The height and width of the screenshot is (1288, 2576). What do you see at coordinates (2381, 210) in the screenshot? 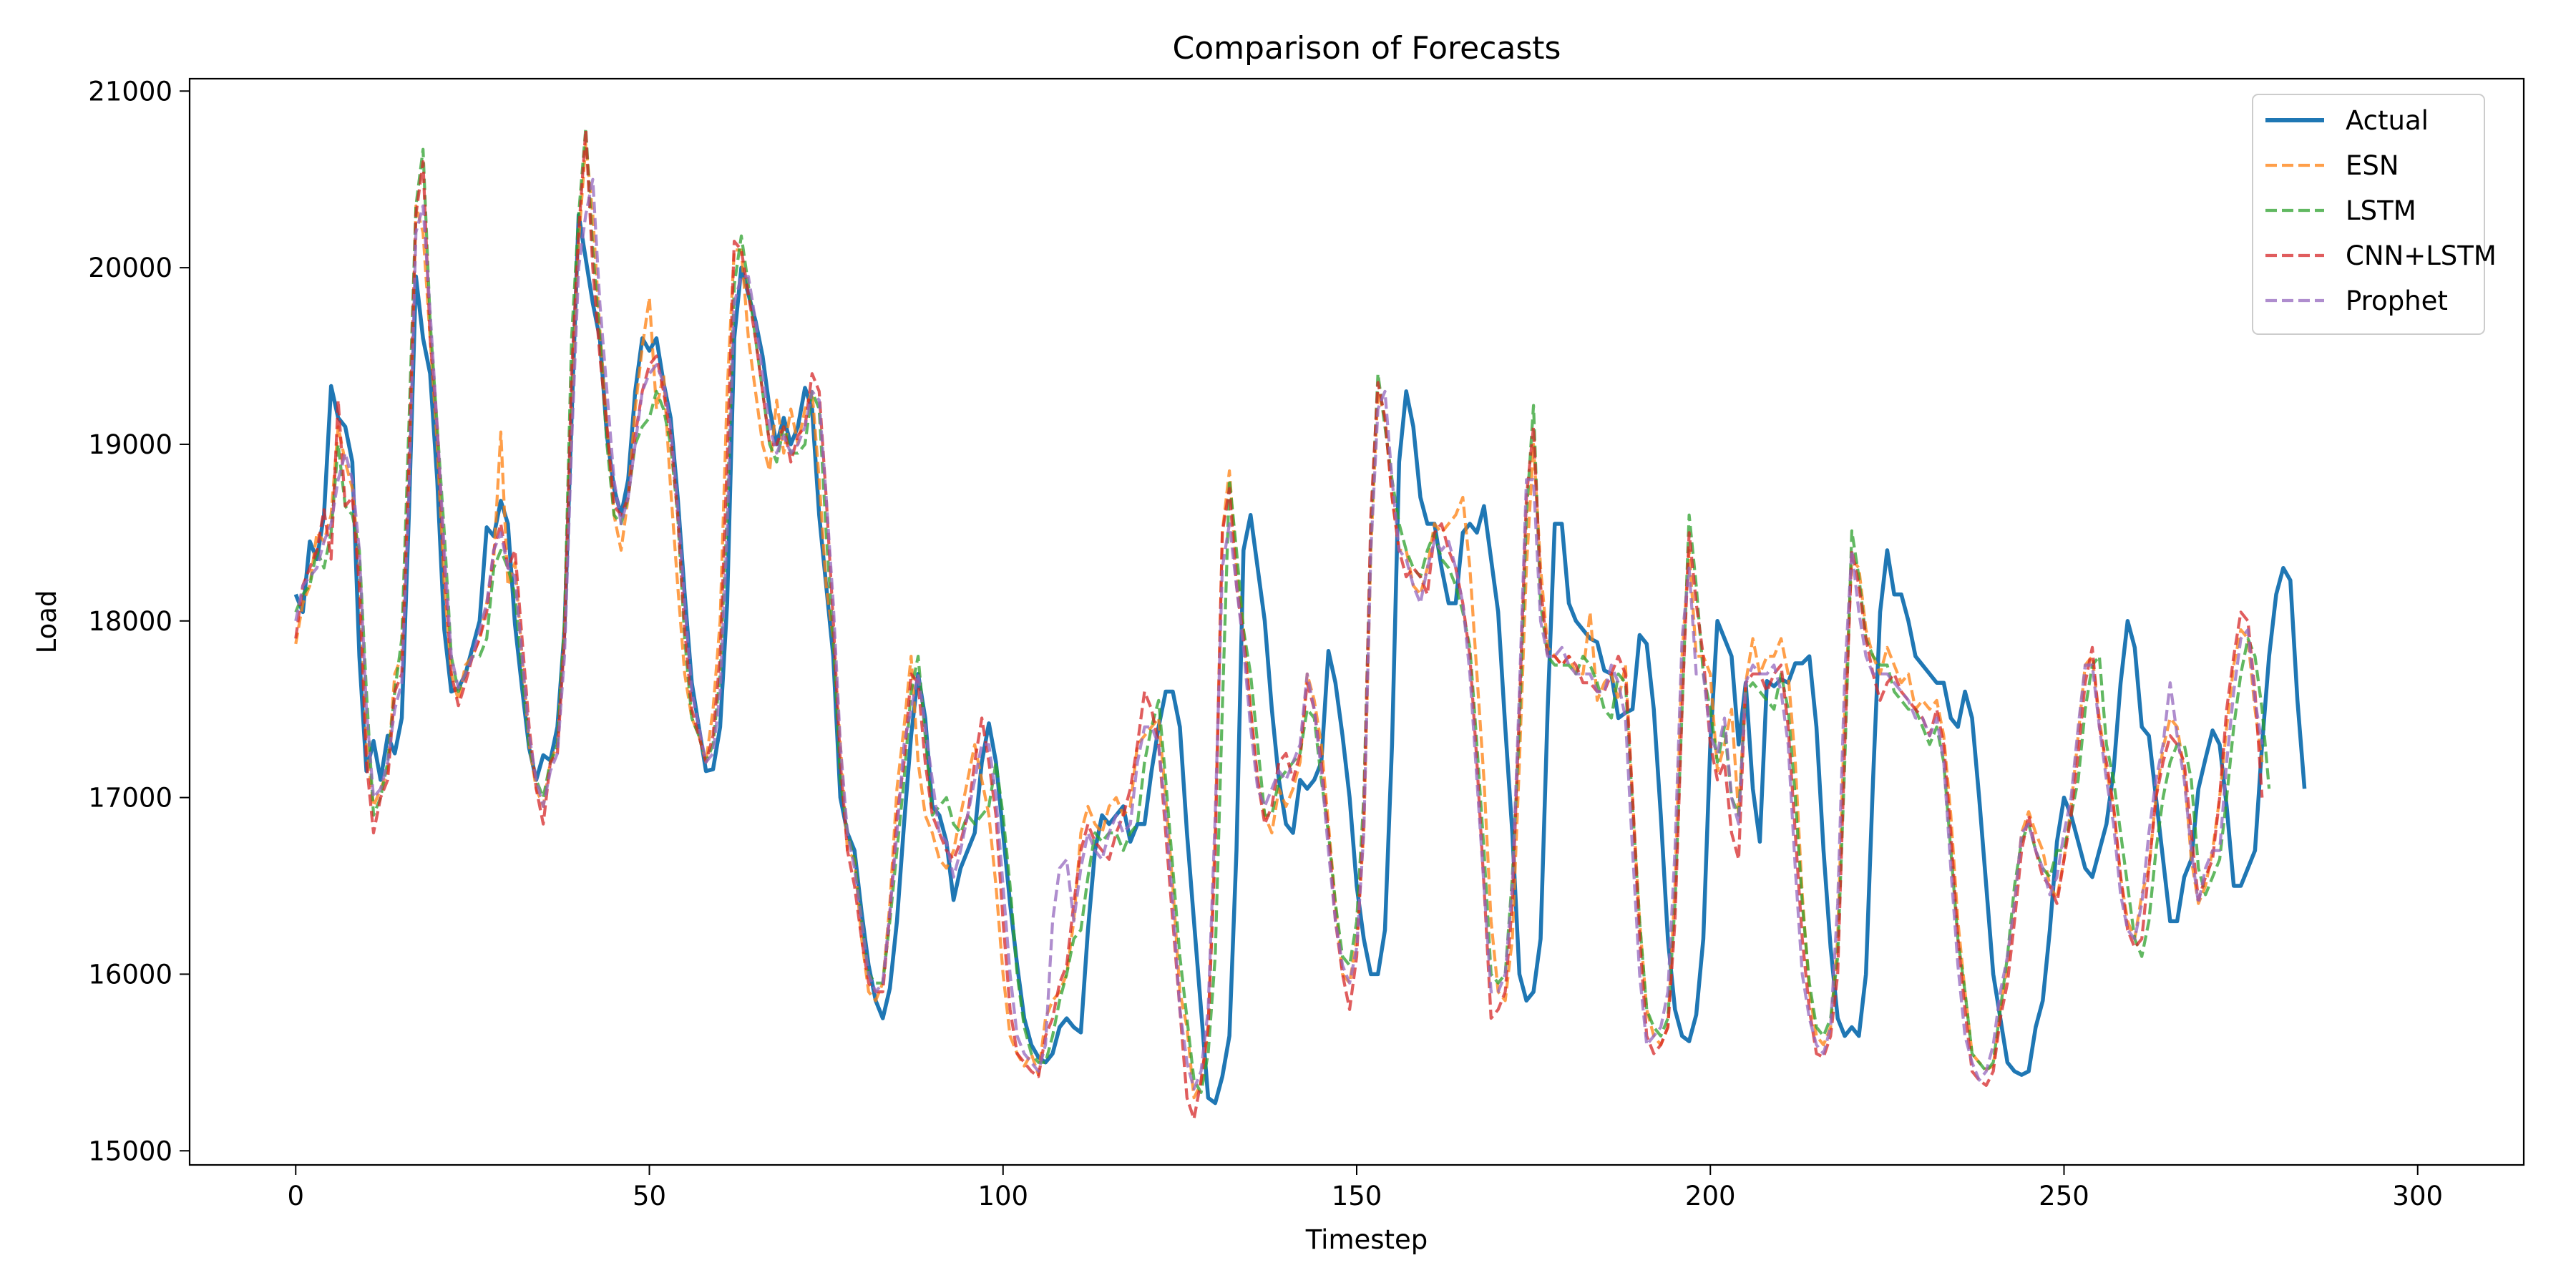
I see `legend-label: LSTM` at bounding box center [2381, 210].